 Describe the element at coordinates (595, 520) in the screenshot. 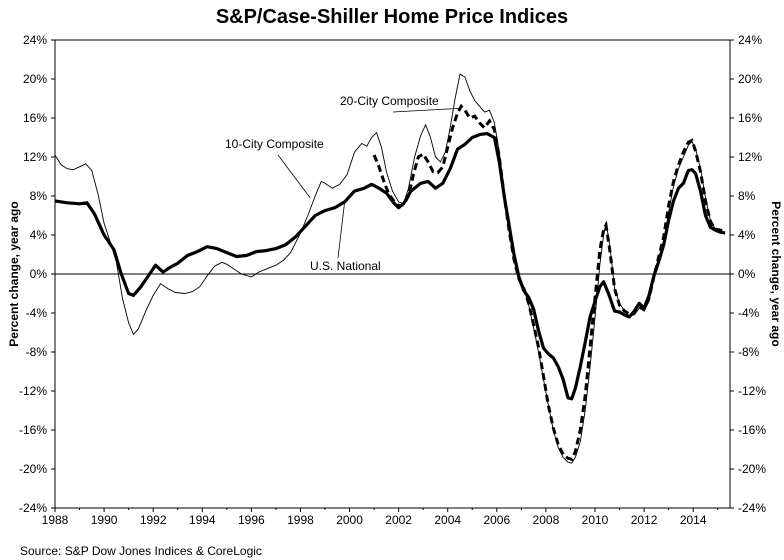

I see `x-tick-label: 2010` at that location.